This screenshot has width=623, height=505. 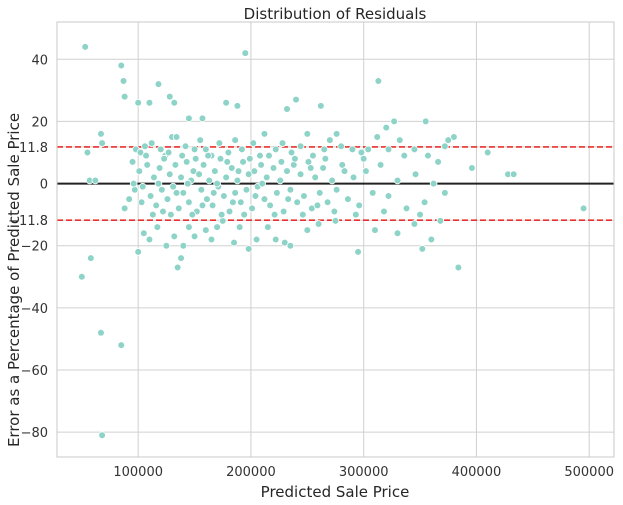 I want to click on y-tick-label: −40, so click(x=34, y=309).